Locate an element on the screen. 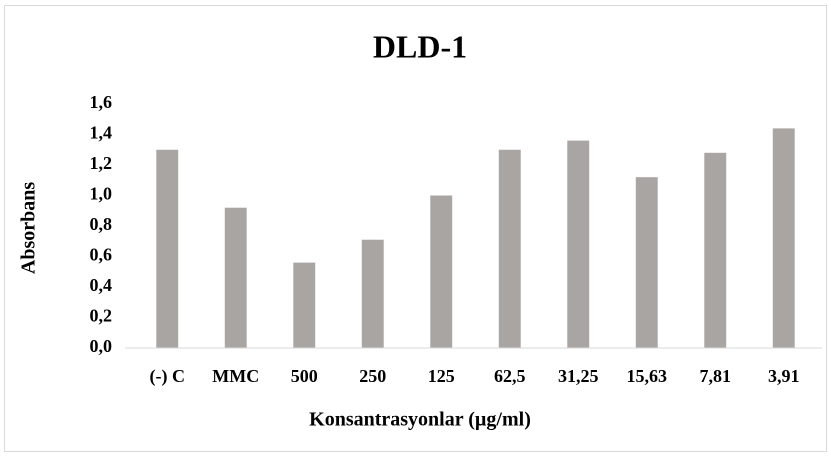 The image size is (831, 457). y-tick-label: 0,0 is located at coordinates (101, 346).